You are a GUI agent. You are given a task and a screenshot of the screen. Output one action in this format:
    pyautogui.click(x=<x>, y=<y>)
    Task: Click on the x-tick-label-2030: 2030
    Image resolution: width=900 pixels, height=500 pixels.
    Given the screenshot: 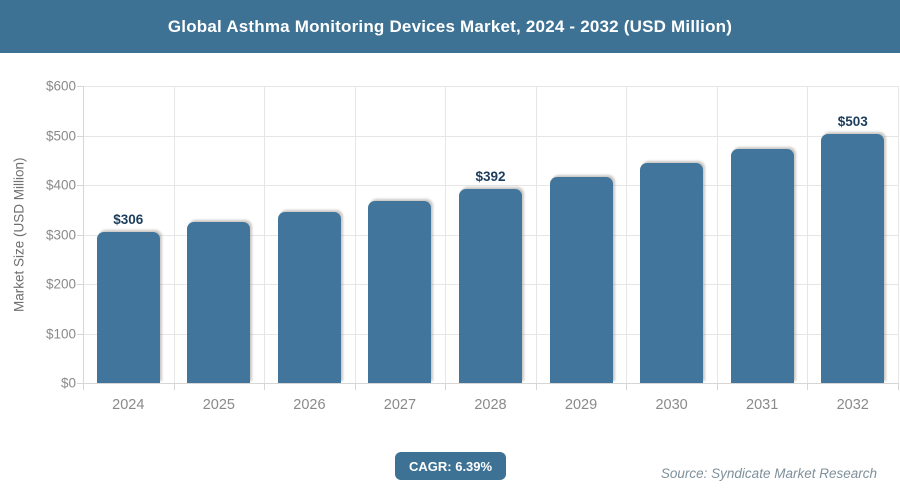 What is the action you would take?
    pyautogui.click(x=671, y=405)
    